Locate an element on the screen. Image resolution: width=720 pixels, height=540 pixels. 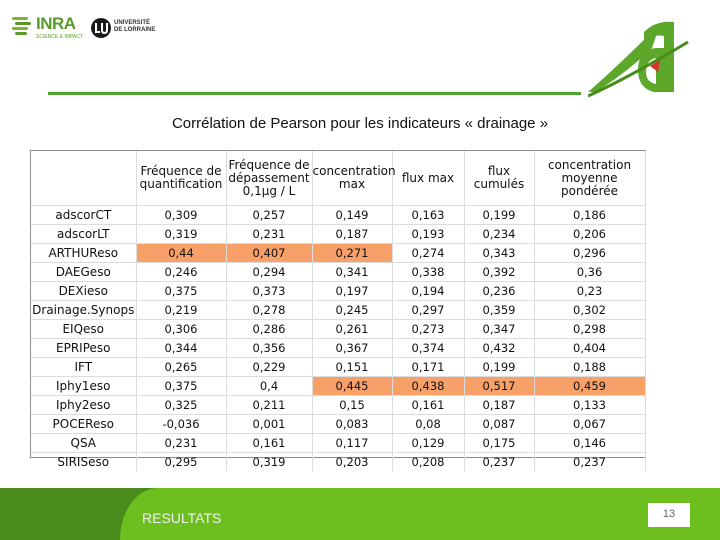
table-row: QSA 0,231 0,161 0,117 0,129 0,175 0,146 is located at coordinates (338, 443).